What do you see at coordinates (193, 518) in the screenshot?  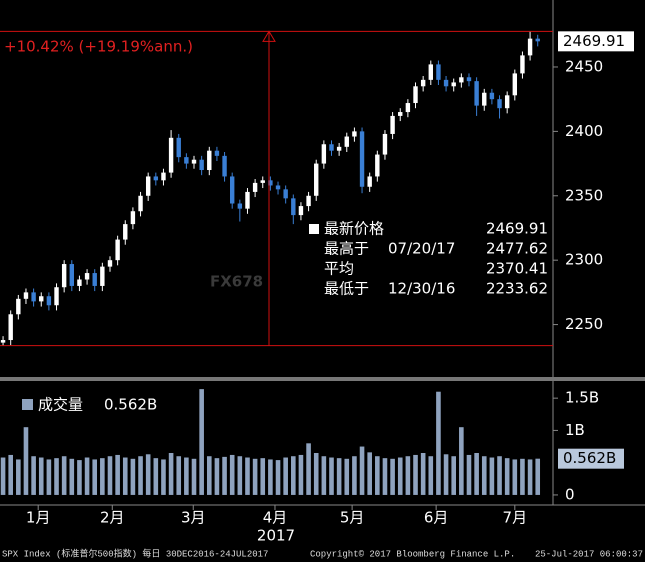 I see `x-tick-label: 3月` at bounding box center [193, 518].